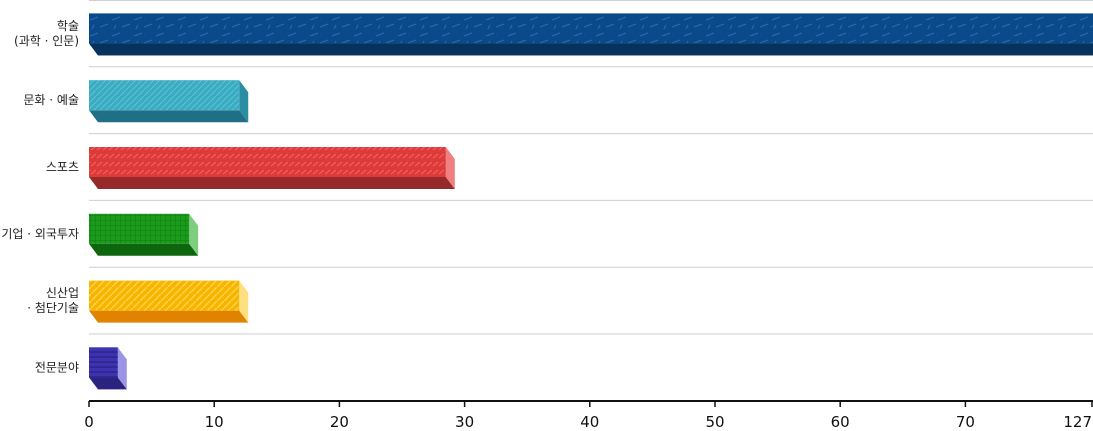  I want to click on x-tick-label: 0, so click(89, 422).